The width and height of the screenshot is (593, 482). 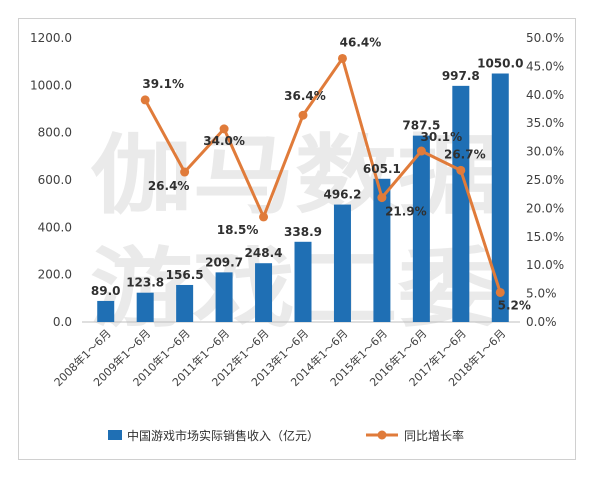 What do you see at coordinates (545, 237) in the screenshot?
I see `y-right-tick-label: 15.0%` at bounding box center [545, 237].